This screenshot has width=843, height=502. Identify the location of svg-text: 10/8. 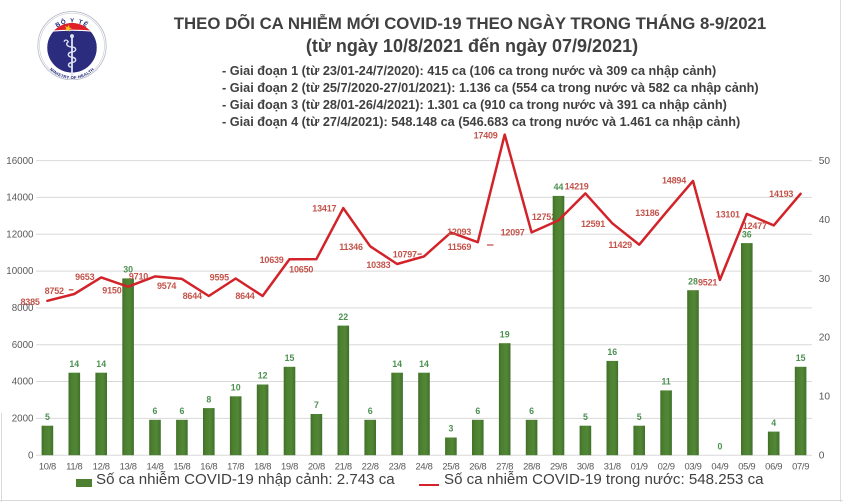
(47, 465).